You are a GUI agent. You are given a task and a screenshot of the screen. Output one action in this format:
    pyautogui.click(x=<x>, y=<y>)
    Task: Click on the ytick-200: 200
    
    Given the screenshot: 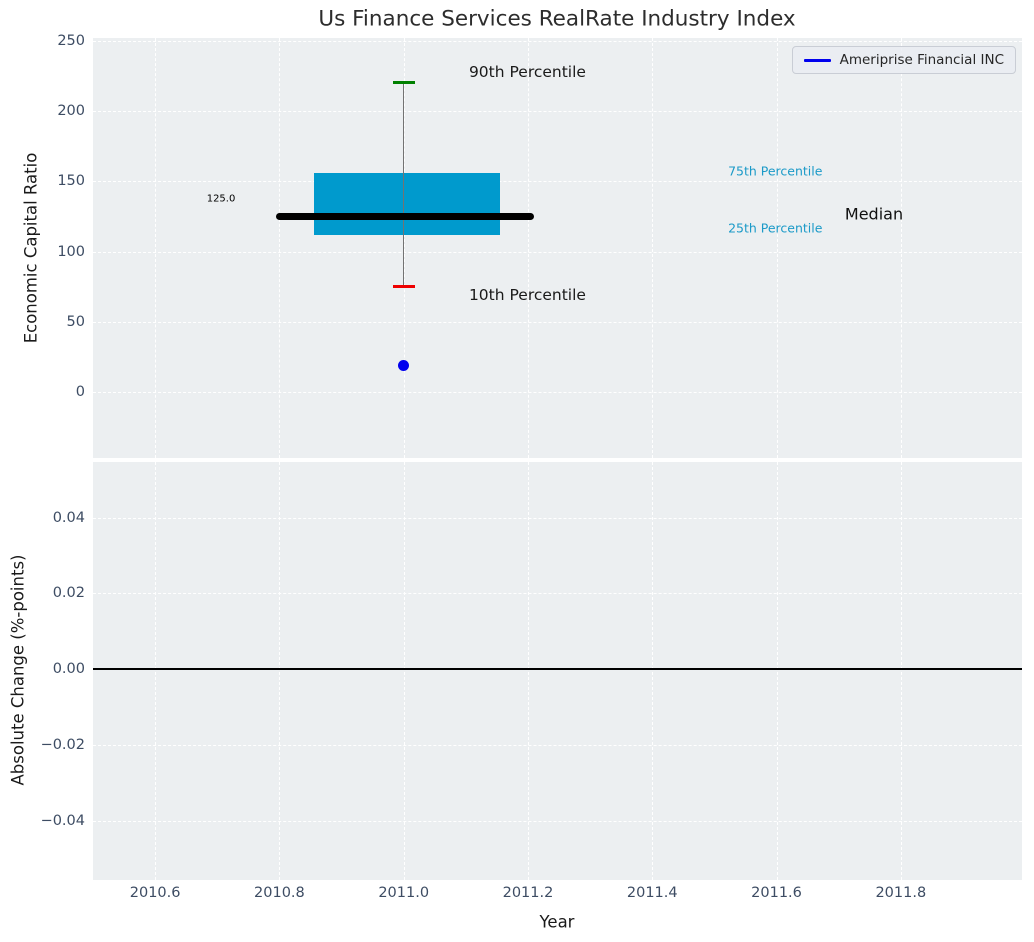 What is the action you would take?
    pyautogui.click(x=71, y=111)
    